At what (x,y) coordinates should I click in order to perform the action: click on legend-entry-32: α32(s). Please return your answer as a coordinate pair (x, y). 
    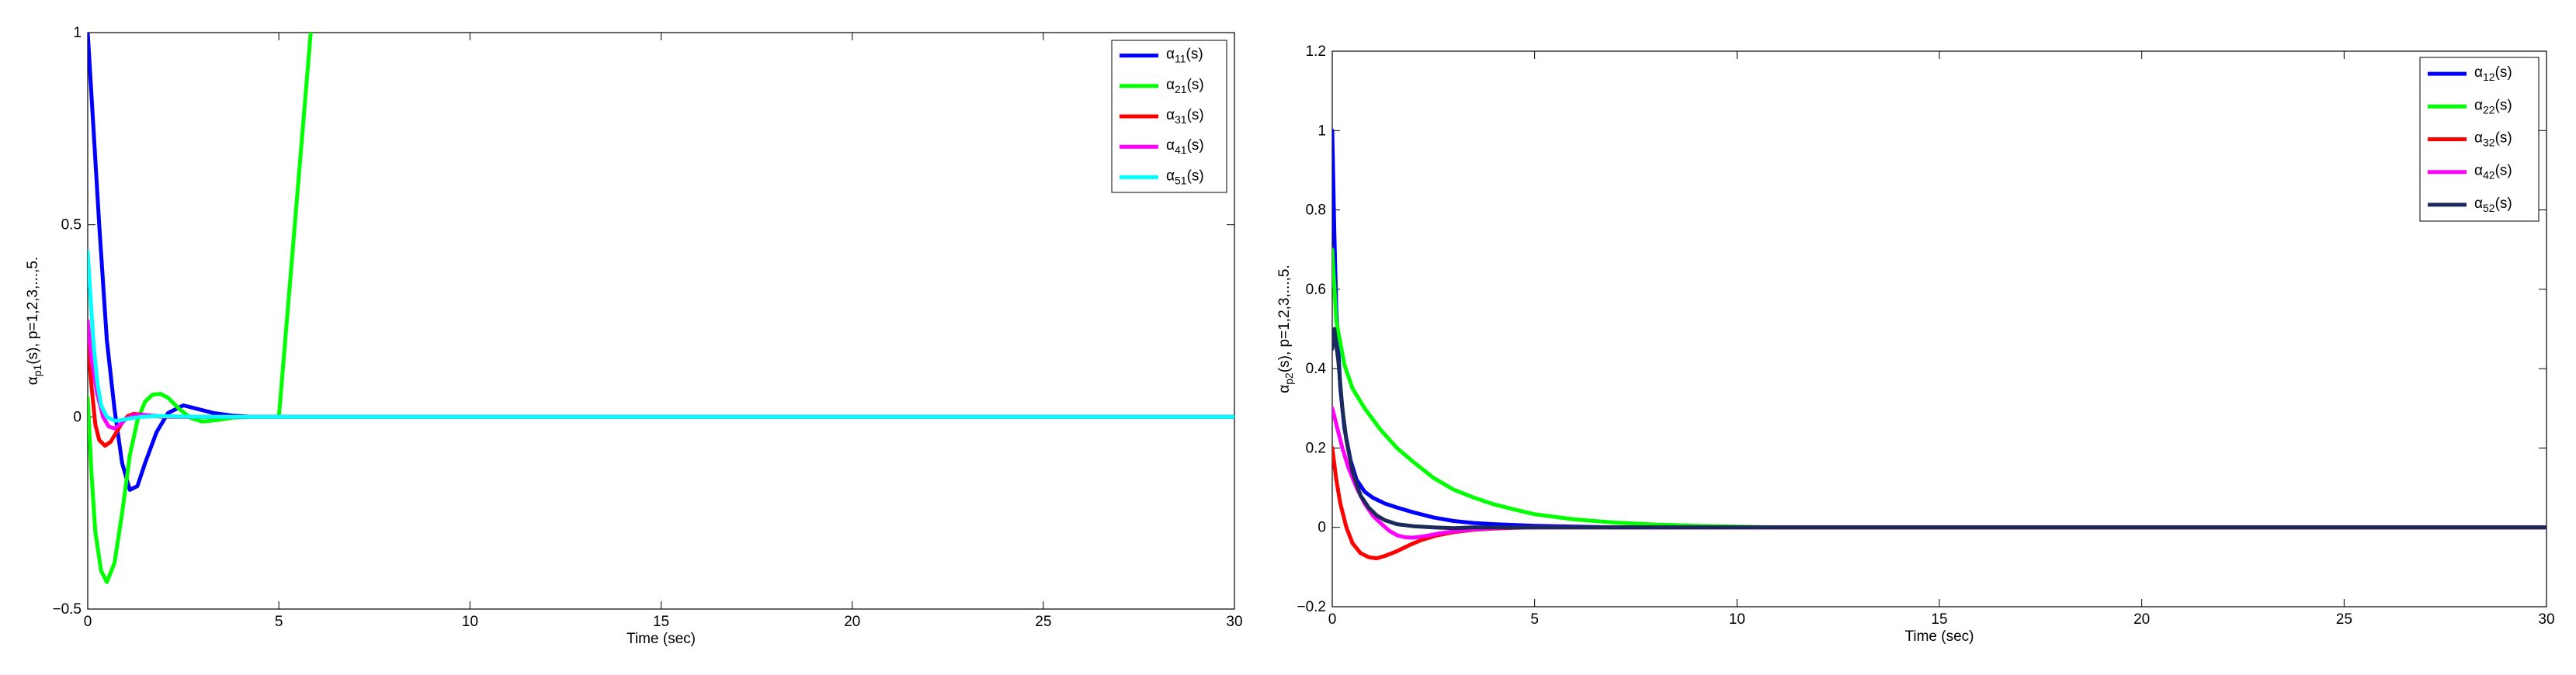
    Looking at the image, I should click on (2493, 139).